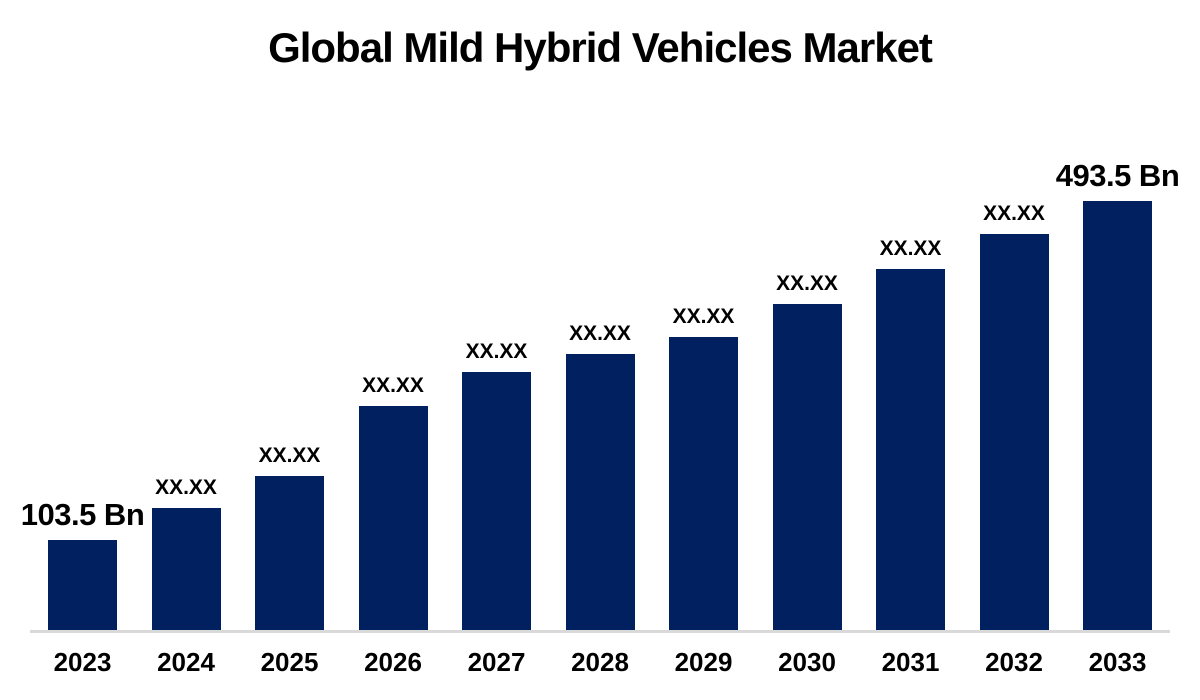 This screenshot has height=700, width=1200. Describe the element at coordinates (703, 662) in the screenshot. I see `x-axis-tick-label-2029: 2029` at that location.